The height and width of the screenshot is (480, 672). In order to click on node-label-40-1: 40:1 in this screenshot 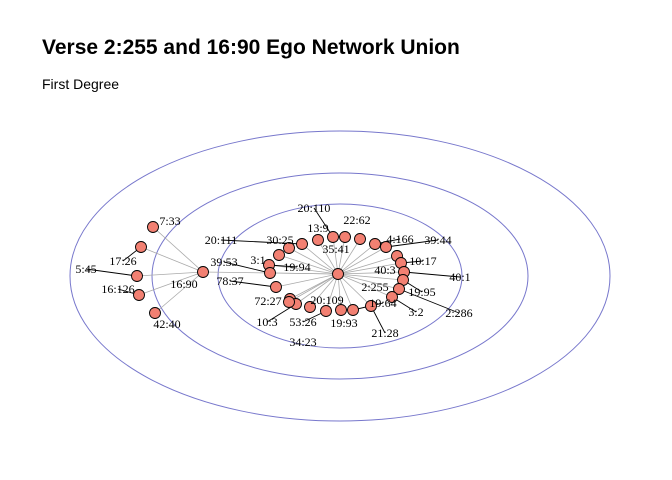, I will do `click(459, 277)`.